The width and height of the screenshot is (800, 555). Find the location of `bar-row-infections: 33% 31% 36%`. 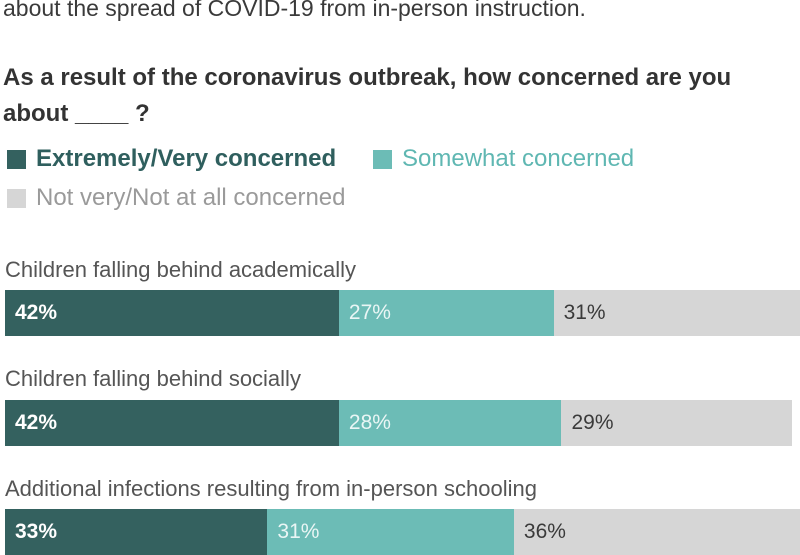

bar-row-infections: 33% 31% 36% is located at coordinates (402, 532).